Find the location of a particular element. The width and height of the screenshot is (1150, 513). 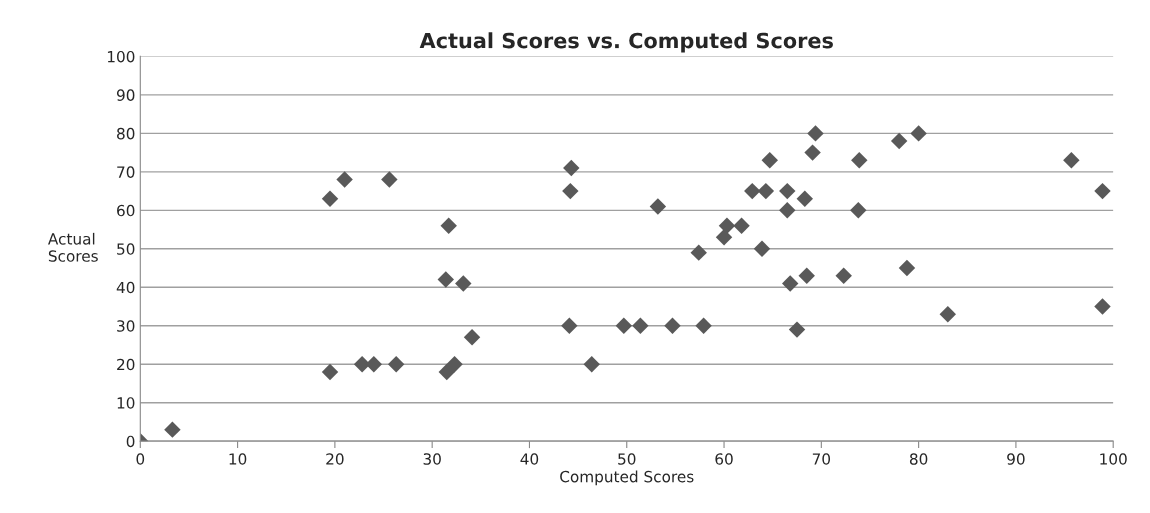

y-tick-label: 0 is located at coordinates (130, 441).